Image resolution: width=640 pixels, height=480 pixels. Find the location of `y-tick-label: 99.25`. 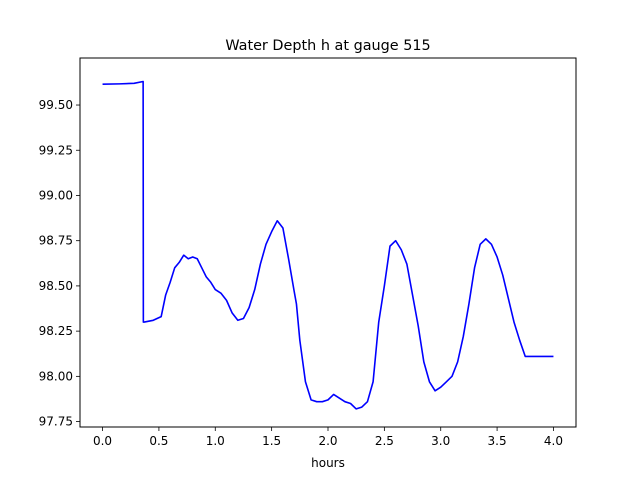

y-tick-label: 99.25 is located at coordinates (56, 150).